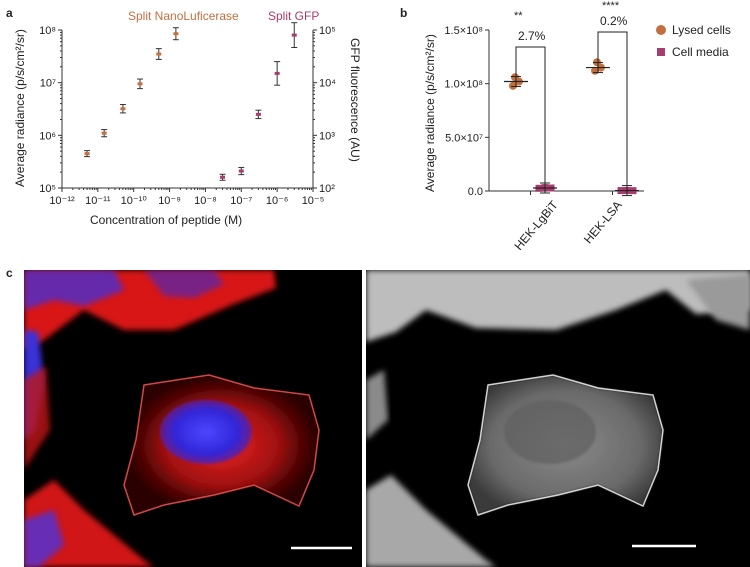 The image size is (750, 567). I want to click on pct-lsa: 0.2%, so click(614, 21).